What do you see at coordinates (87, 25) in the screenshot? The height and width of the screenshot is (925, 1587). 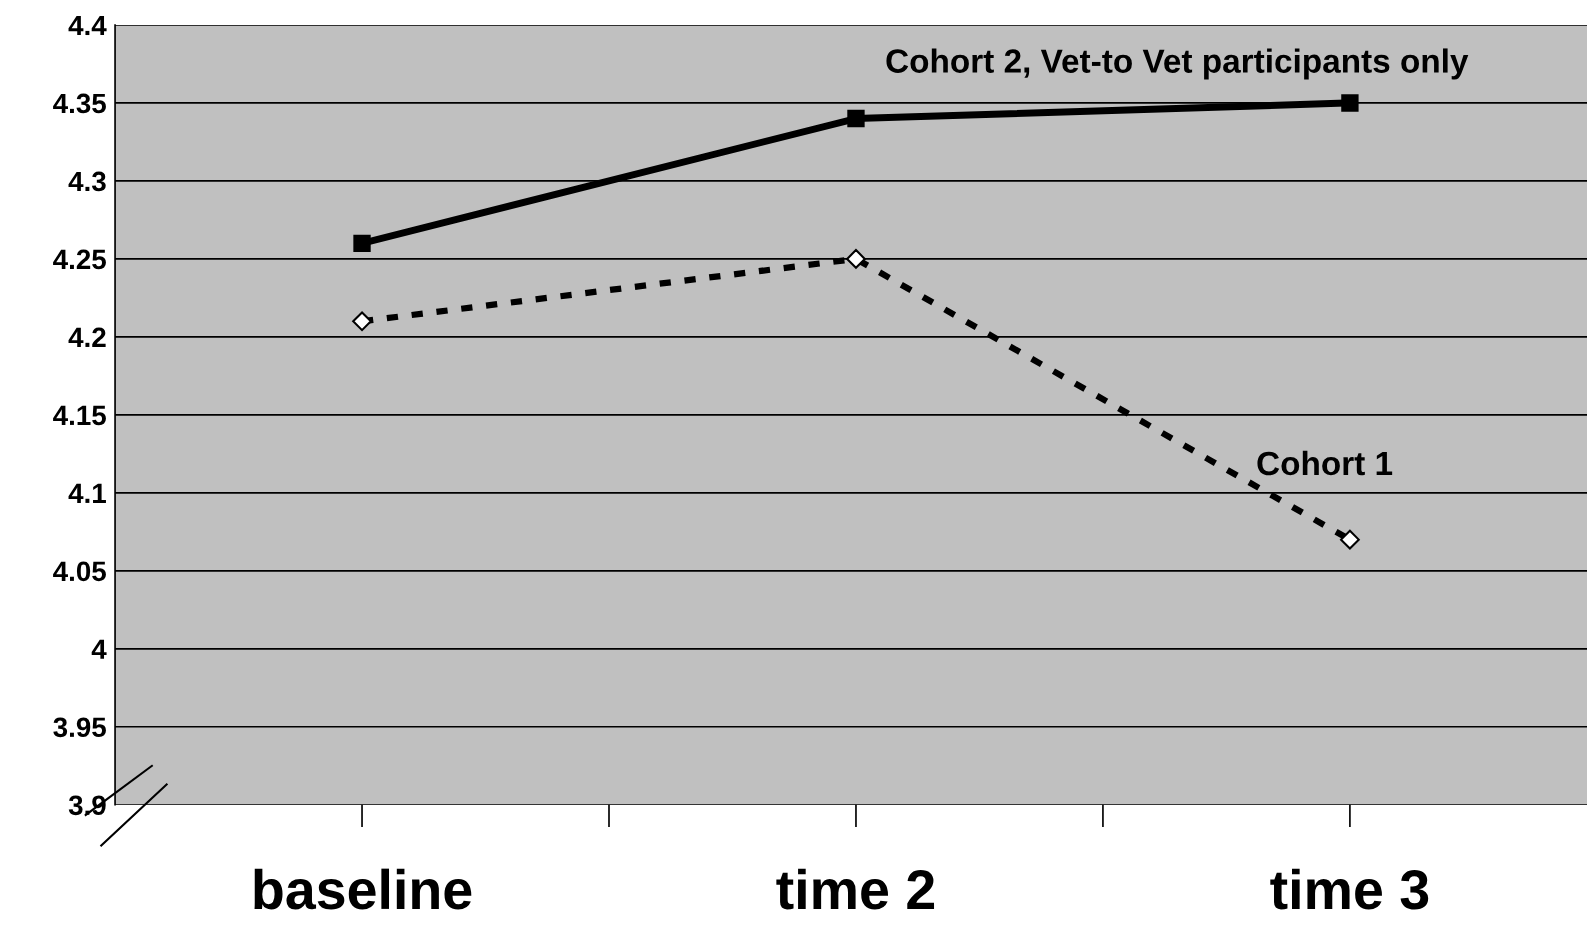 I see `y-tick-label: 4.4` at bounding box center [87, 25].